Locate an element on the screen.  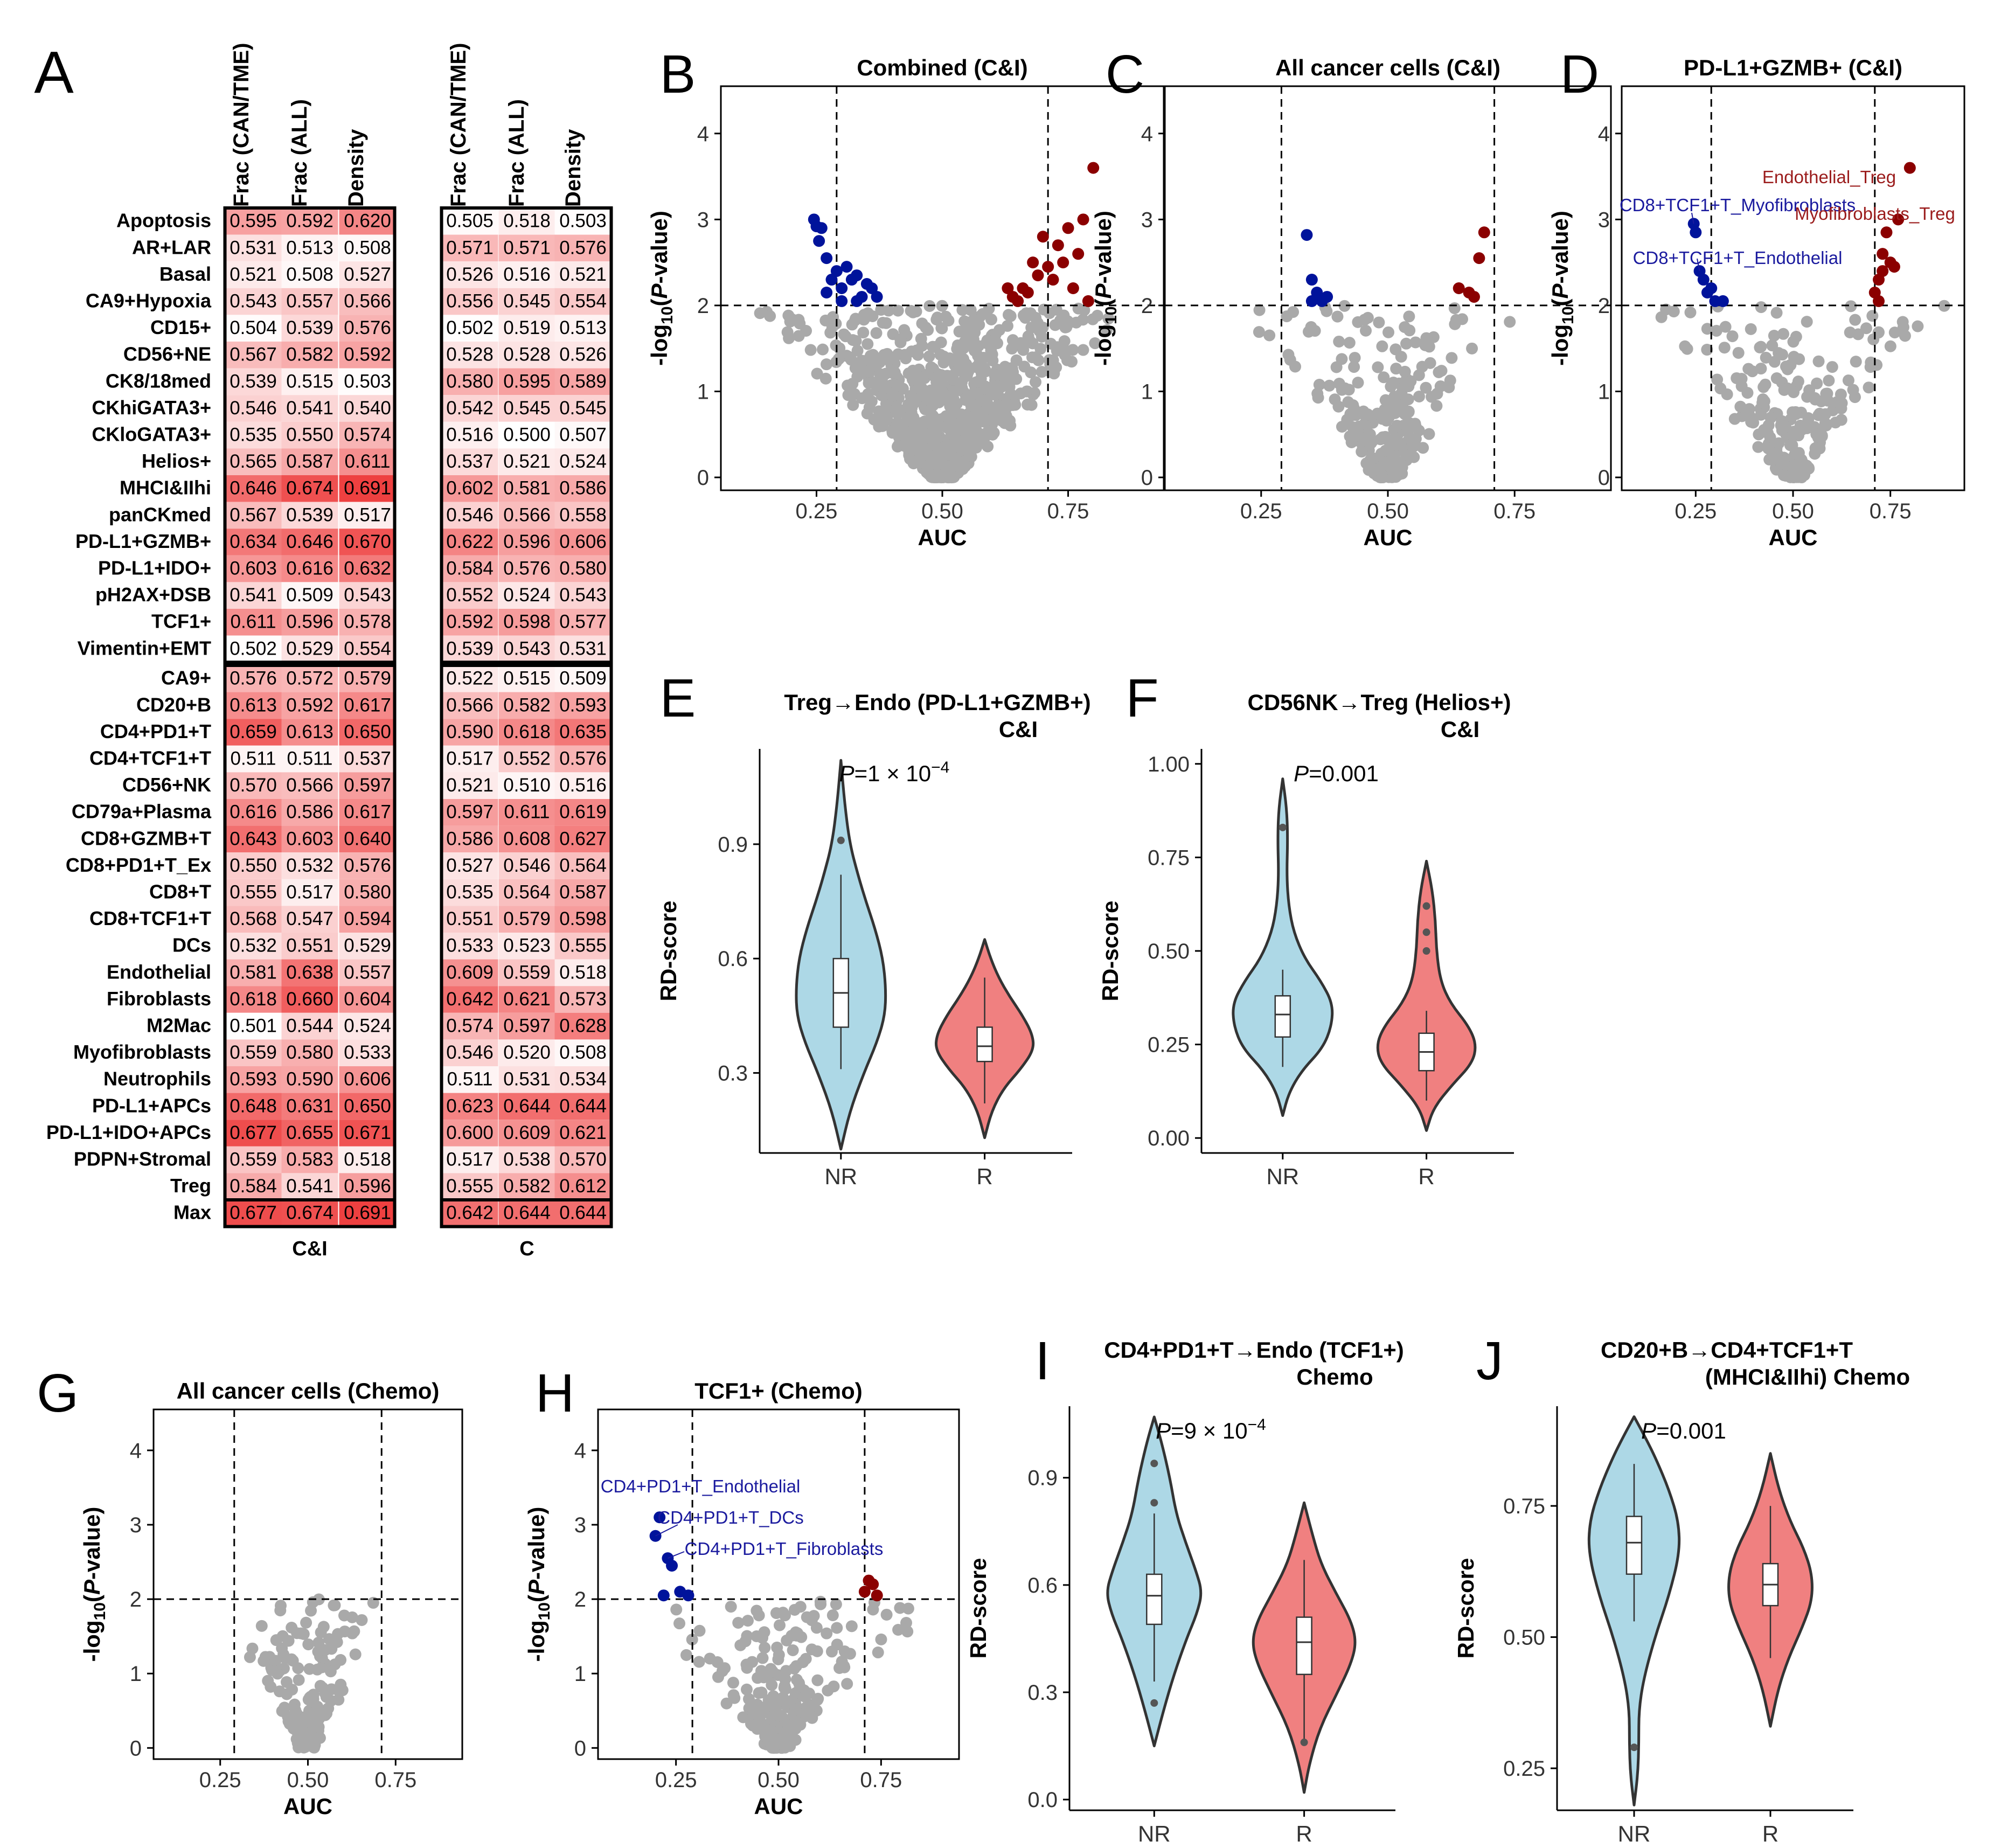
cell-value: 0.642 is located at coordinates (470, 999).